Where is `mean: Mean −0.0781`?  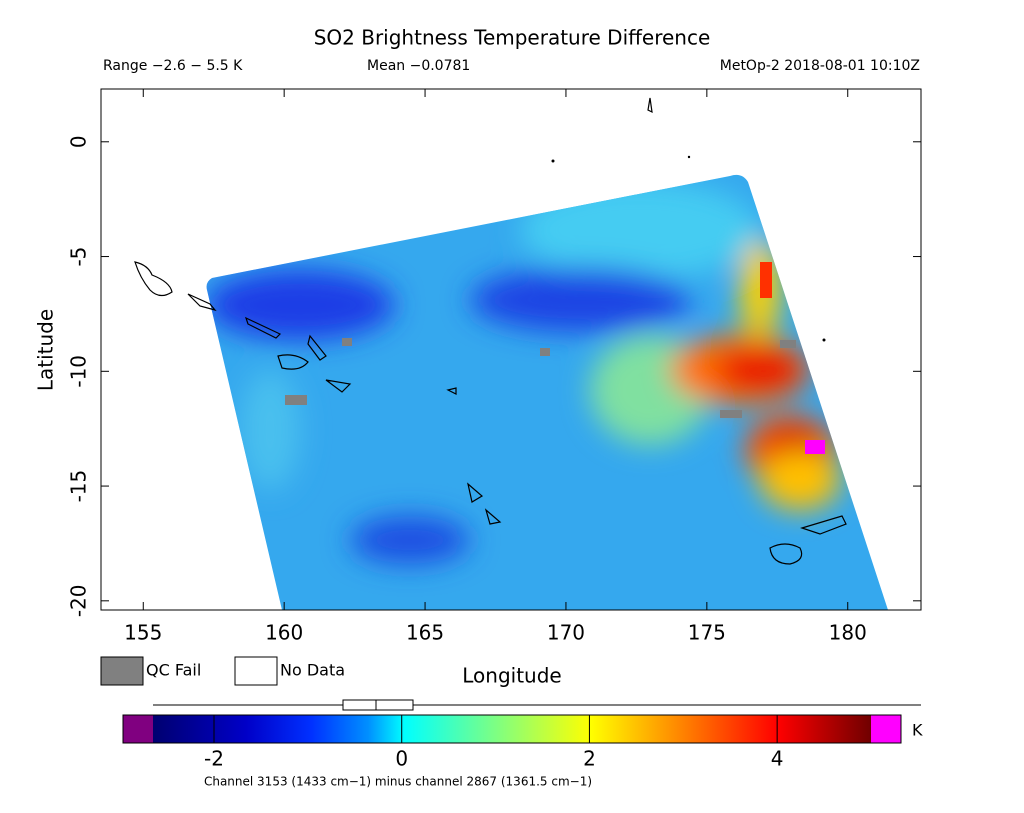 mean: Mean −0.0781 is located at coordinates (418, 66).